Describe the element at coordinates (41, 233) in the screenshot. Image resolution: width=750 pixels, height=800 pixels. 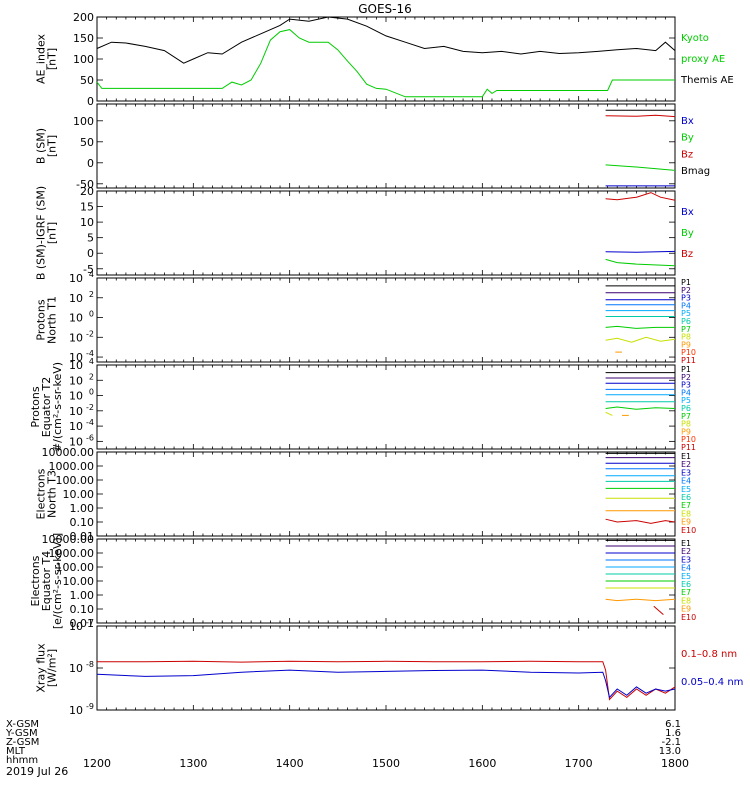
I see `y-axis-label: B (SM)-IGRF (SM)` at that location.